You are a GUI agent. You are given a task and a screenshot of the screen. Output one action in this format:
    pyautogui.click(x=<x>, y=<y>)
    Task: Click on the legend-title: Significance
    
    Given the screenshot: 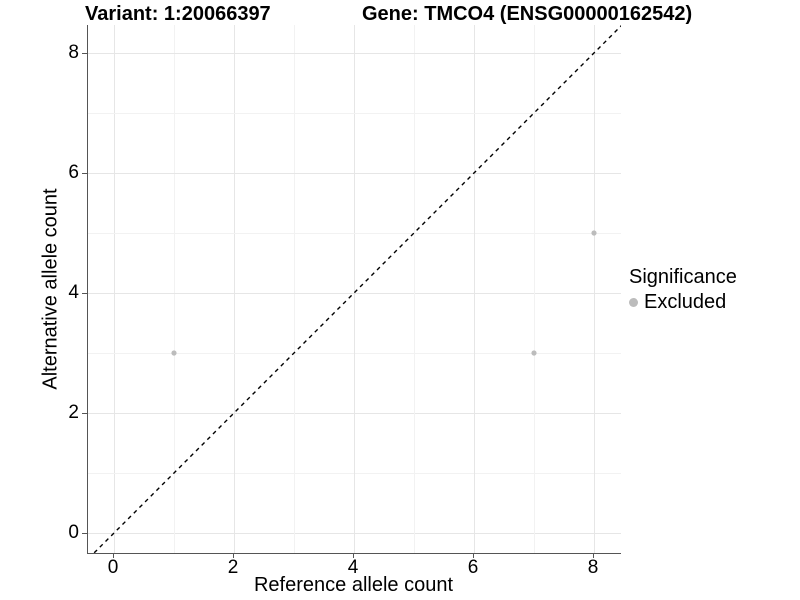 What is the action you would take?
    pyautogui.click(x=683, y=277)
    